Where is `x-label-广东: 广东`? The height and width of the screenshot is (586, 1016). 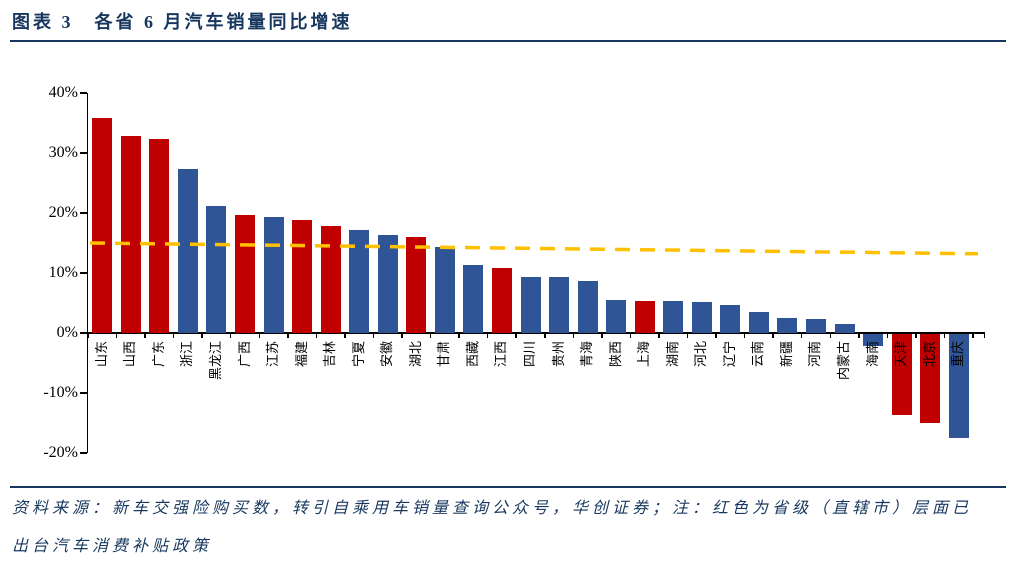
x-label-广东: 广东 is located at coordinates (159, 354).